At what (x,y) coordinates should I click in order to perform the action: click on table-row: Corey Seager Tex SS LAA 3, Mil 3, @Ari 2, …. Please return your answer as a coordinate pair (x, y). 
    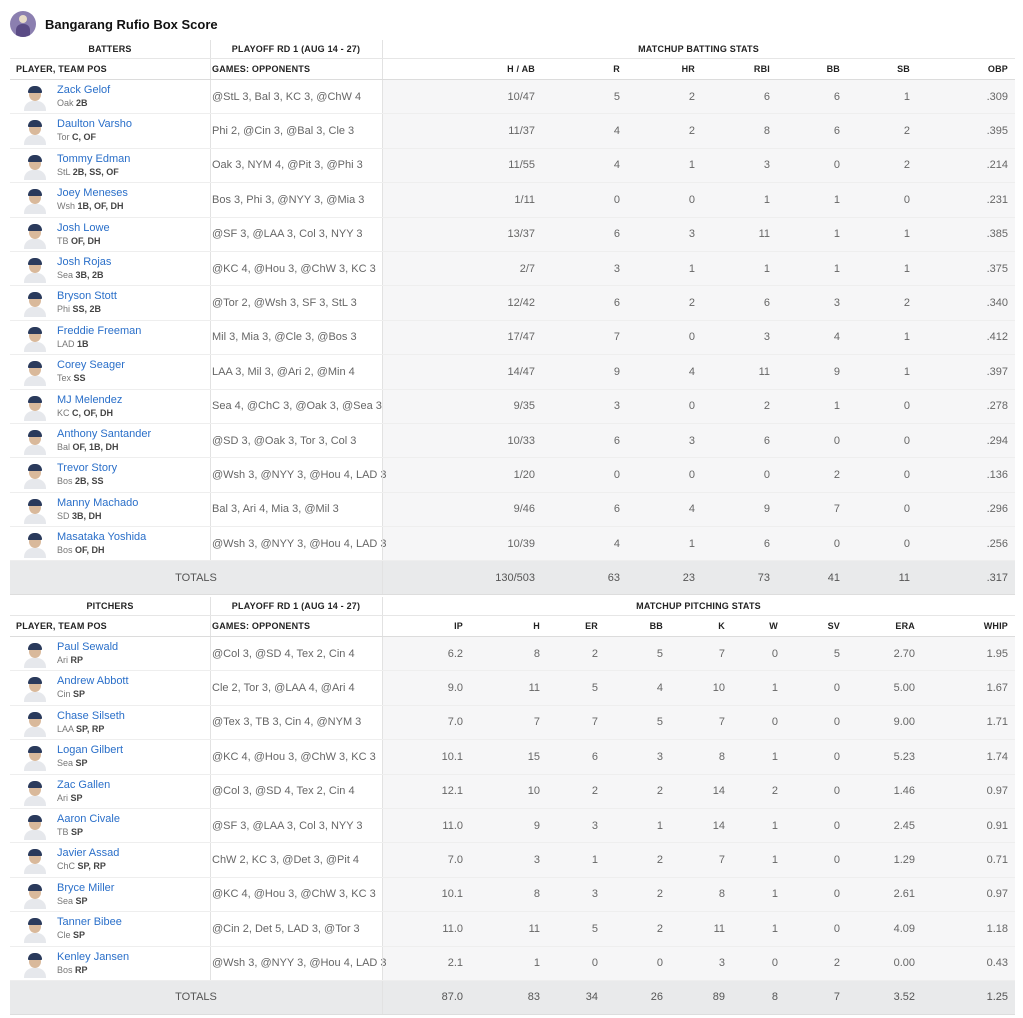
    Looking at the image, I should click on (512, 372).